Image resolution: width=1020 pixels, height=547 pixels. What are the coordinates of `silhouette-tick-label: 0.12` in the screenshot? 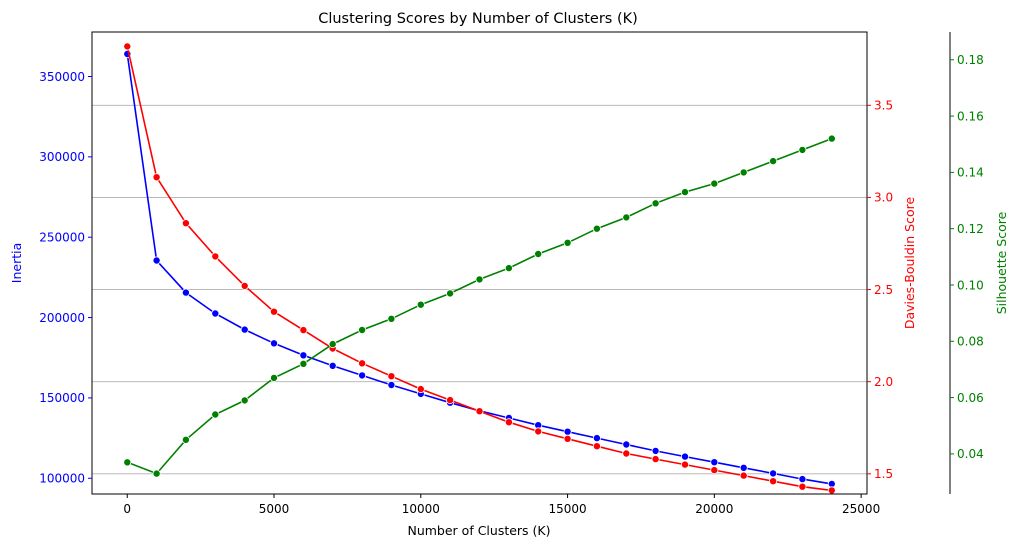 It's located at (970, 229).